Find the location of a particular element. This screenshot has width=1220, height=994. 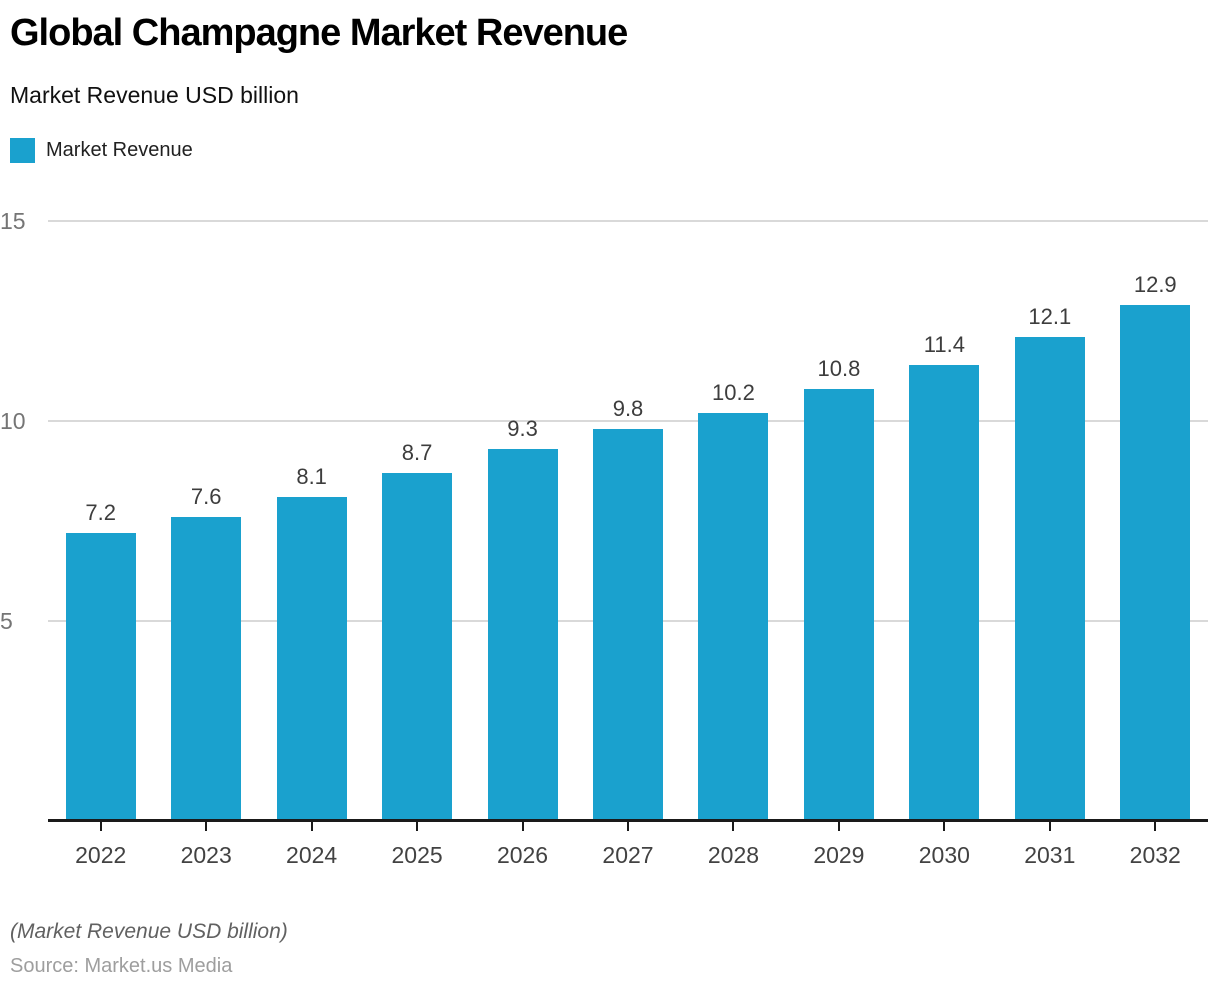

value-label-2028: 10.2 is located at coordinates (733, 392).